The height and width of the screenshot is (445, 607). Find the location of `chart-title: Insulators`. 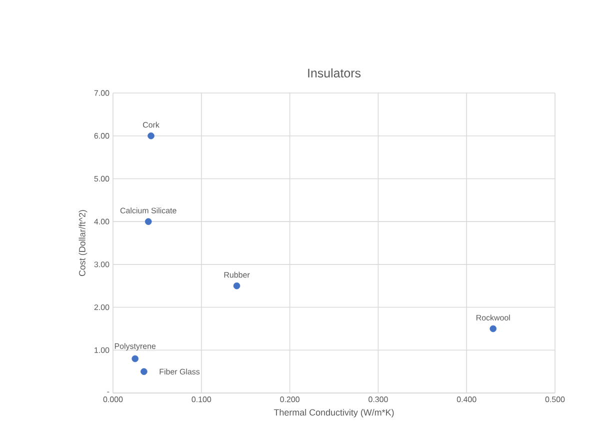

chart-title: Insulators is located at coordinates (334, 73).